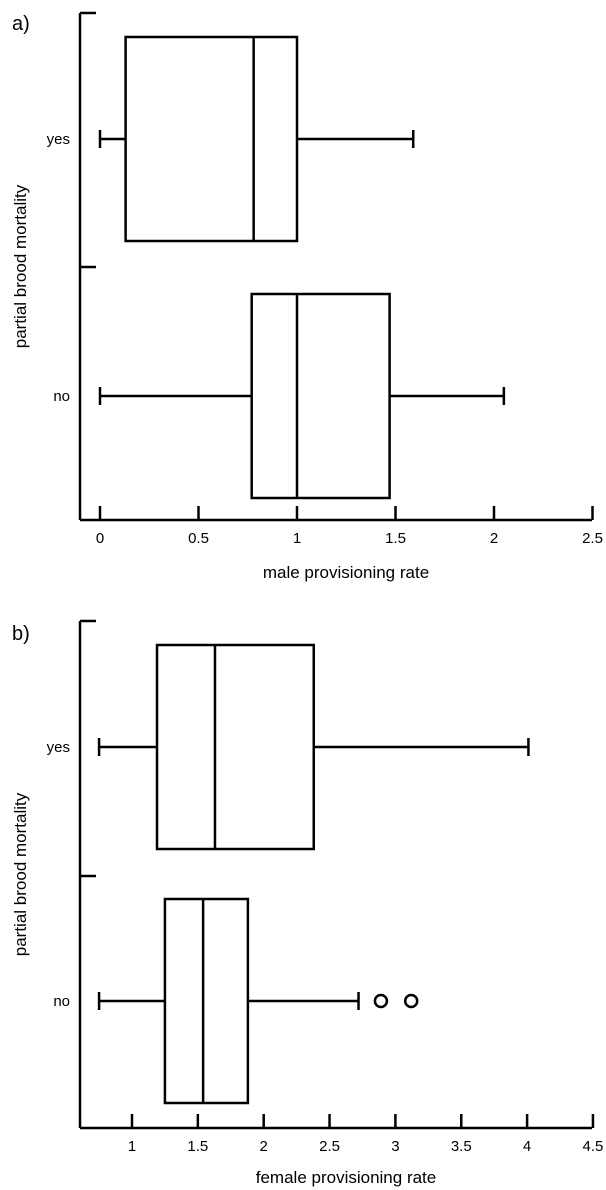 The image size is (606, 1190). I want to click on panel-b-box-no-iqr-box, so click(206, 1001).